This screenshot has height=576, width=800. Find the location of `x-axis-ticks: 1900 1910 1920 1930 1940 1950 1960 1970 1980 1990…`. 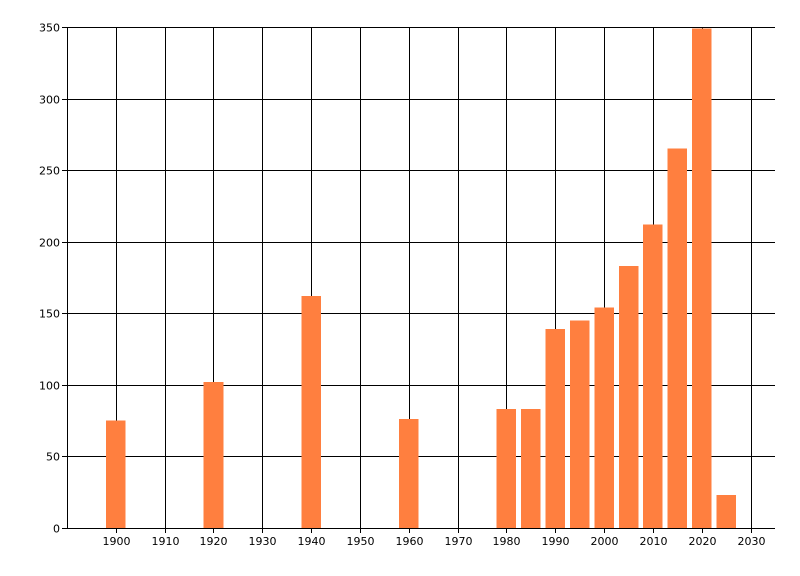

x-axis-ticks: 1900 1910 1920 1930 1940 1950 1960 1970 1980 1990… is located at coordinates (434, 538).